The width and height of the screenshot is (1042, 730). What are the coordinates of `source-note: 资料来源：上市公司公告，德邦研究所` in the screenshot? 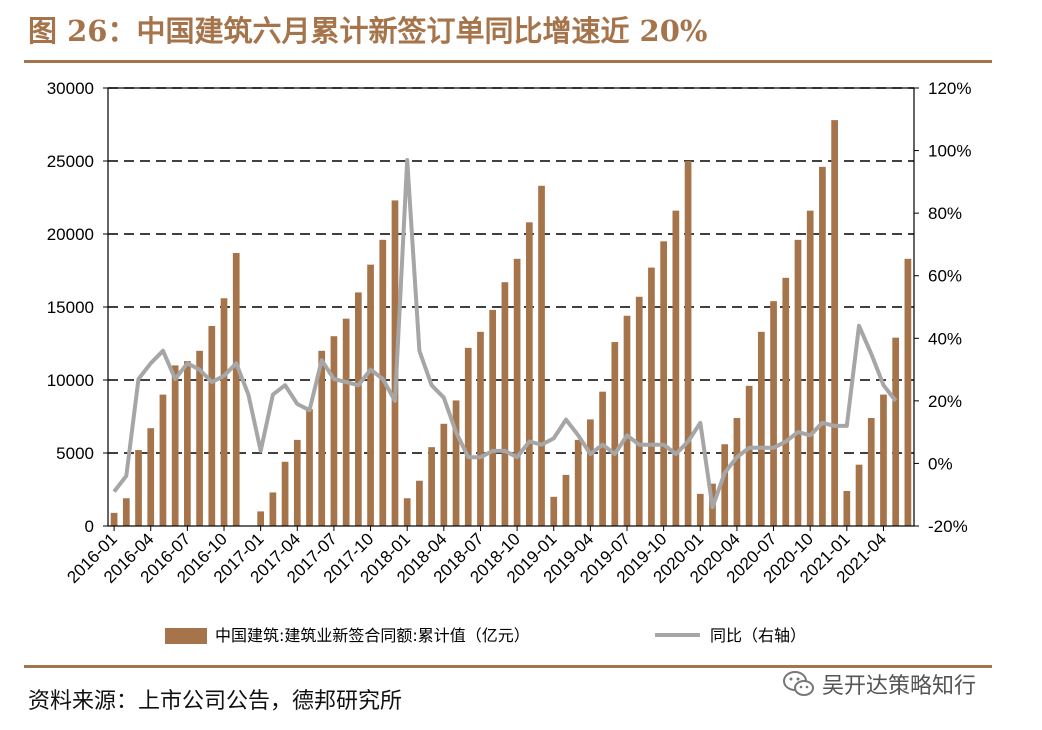 It's located at (215, 701).